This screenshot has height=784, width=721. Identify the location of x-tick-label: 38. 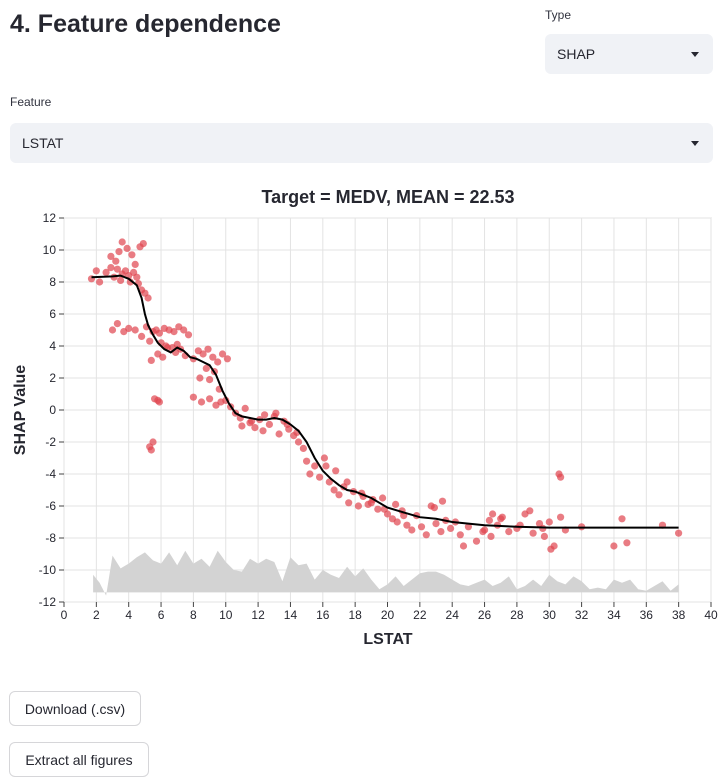
(679, 615).